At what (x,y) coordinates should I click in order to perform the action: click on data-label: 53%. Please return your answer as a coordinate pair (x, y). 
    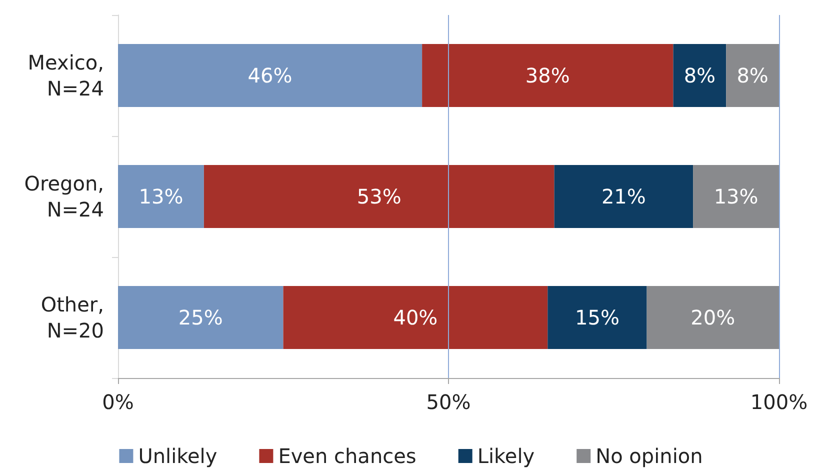
    Looking at the image, I should click on (379, 196).